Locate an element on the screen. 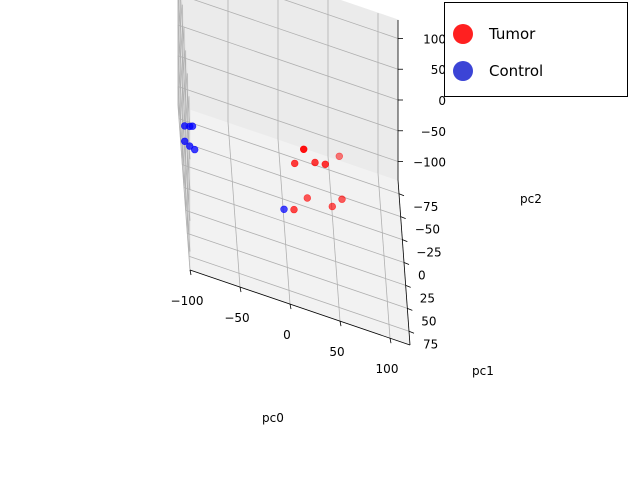 The image size is (640, 480). z-tick-label: 50 is located at coordinates (438, 70).